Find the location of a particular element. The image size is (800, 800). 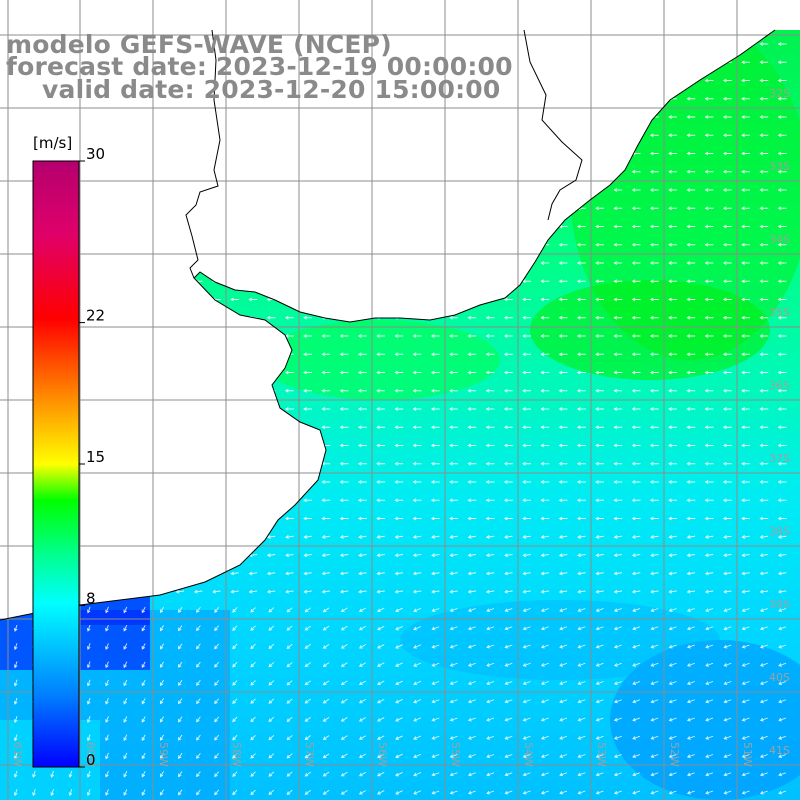

valid-date: valid date: 2023-12-20 15:00:00 is located at coordinates (271, 89).